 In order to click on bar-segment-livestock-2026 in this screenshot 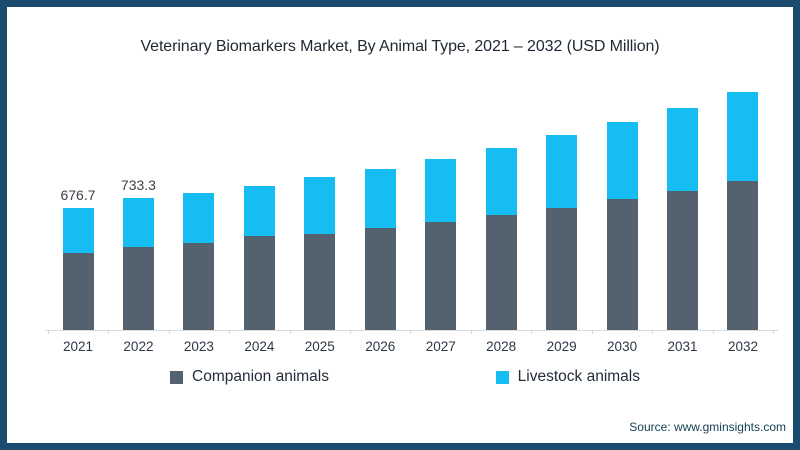, I will do `click(380, 198)`.